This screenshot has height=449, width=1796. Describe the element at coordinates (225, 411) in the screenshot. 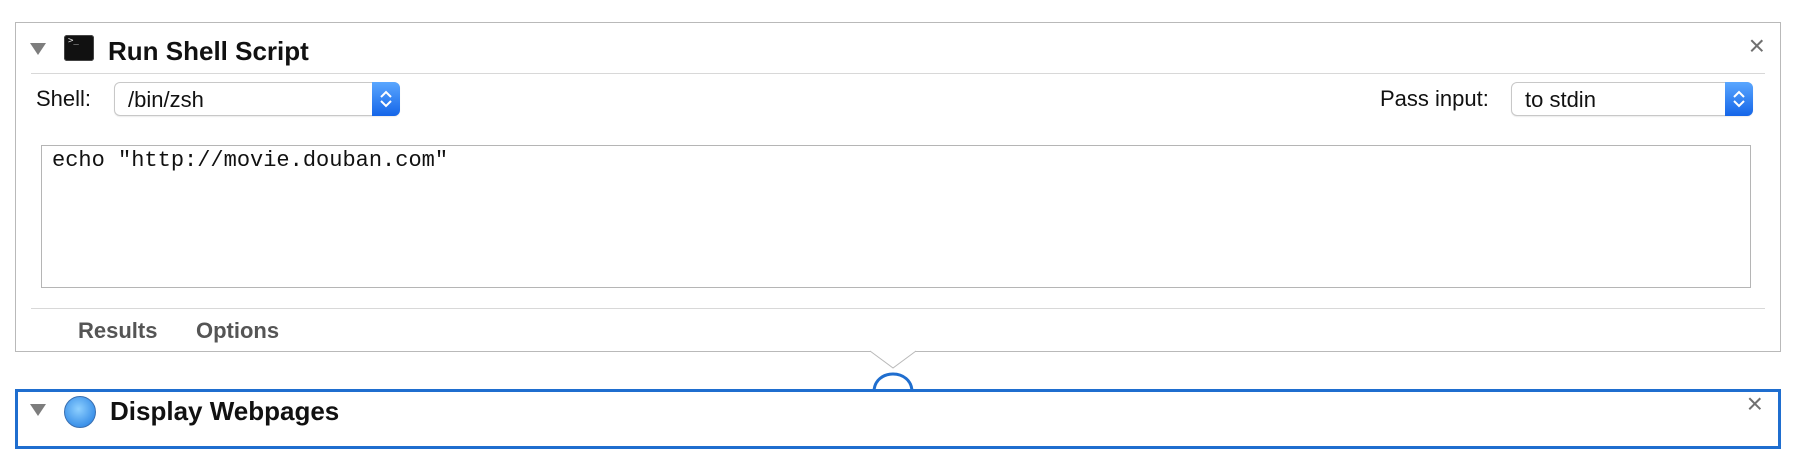

I see `action-title: Display Webpages` at that location.